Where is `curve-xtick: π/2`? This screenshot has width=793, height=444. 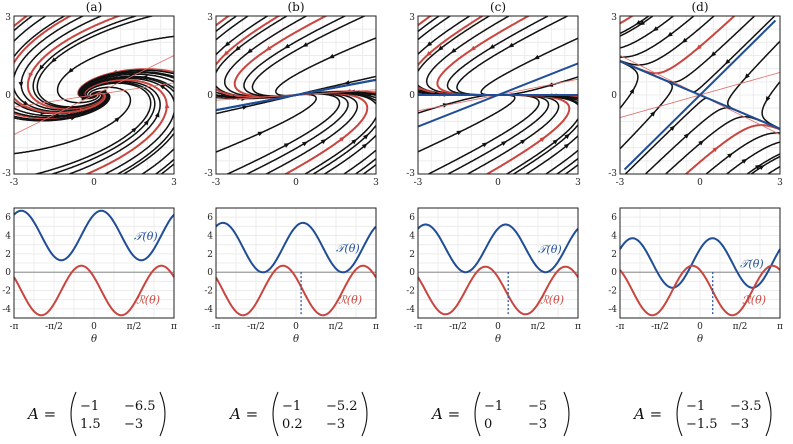
curve-xtick: π/2 is located at coordinates (336, 327).